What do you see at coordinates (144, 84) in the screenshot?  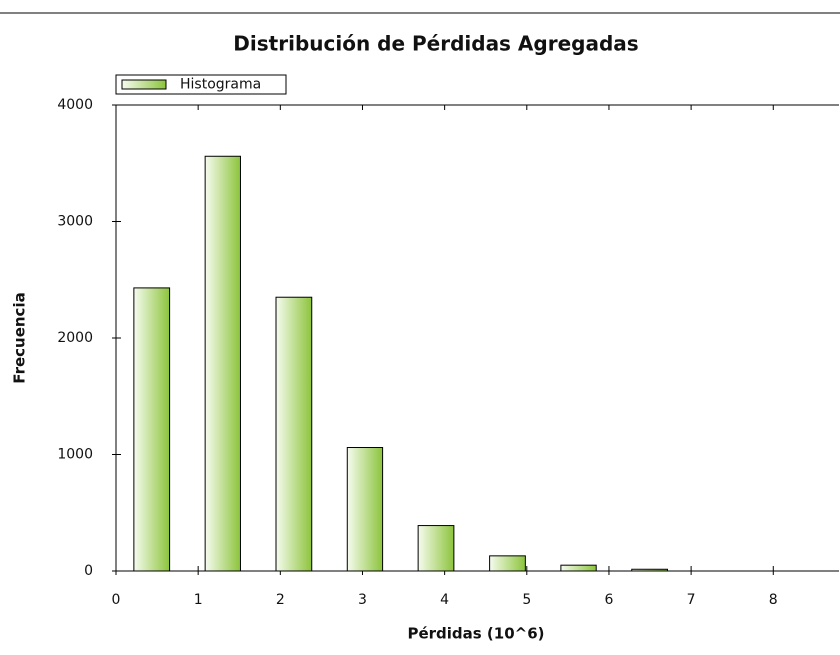 I see `legend-swatch` at bounding box center [144, 84].